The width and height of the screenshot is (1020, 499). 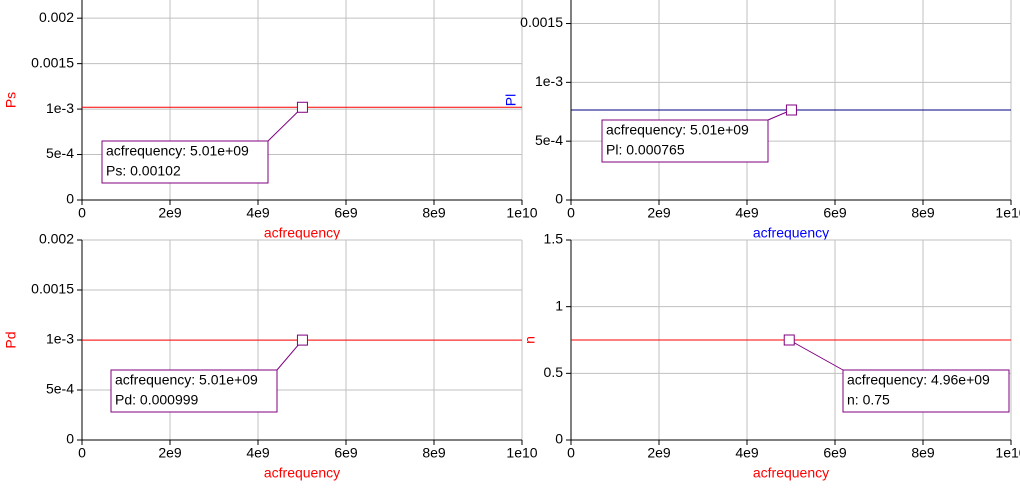 I want to click on y-axis-label: Pl, so click(x=511, y=100).